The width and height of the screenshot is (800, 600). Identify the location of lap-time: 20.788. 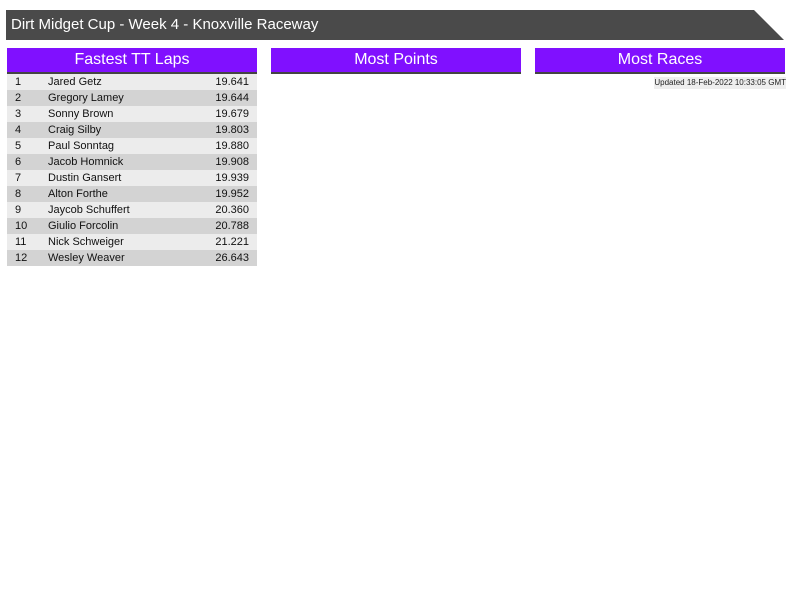
(232, 226).